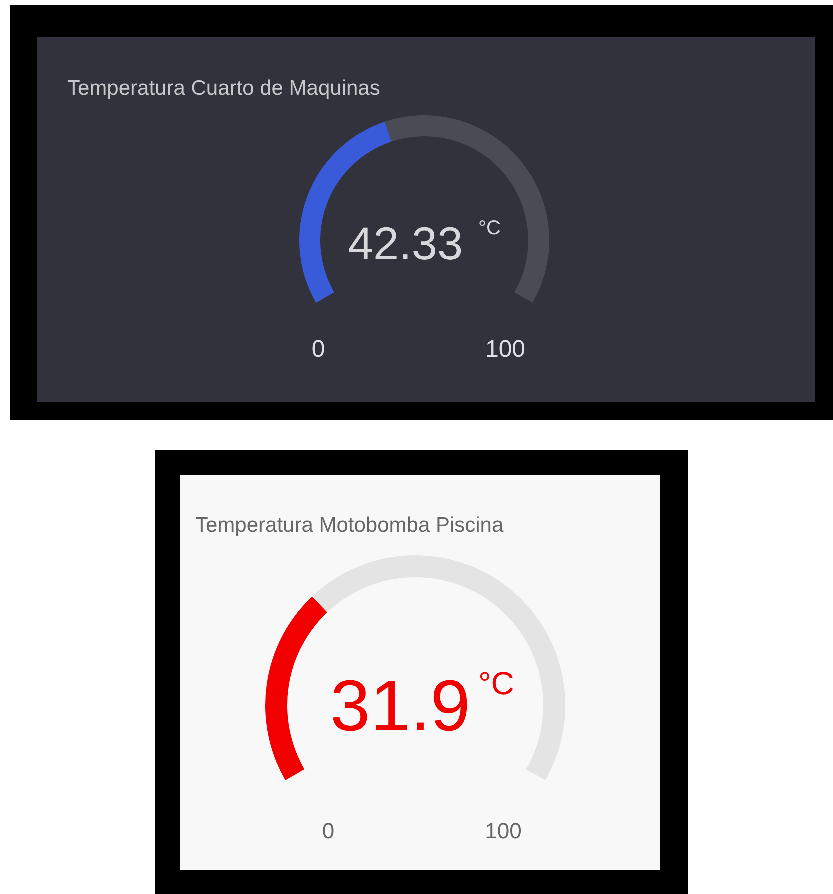 This screenshot has height=894, width=833. I want to click on chart-title: Temperatura Cuarto de Maquinas, so click(224, 88).